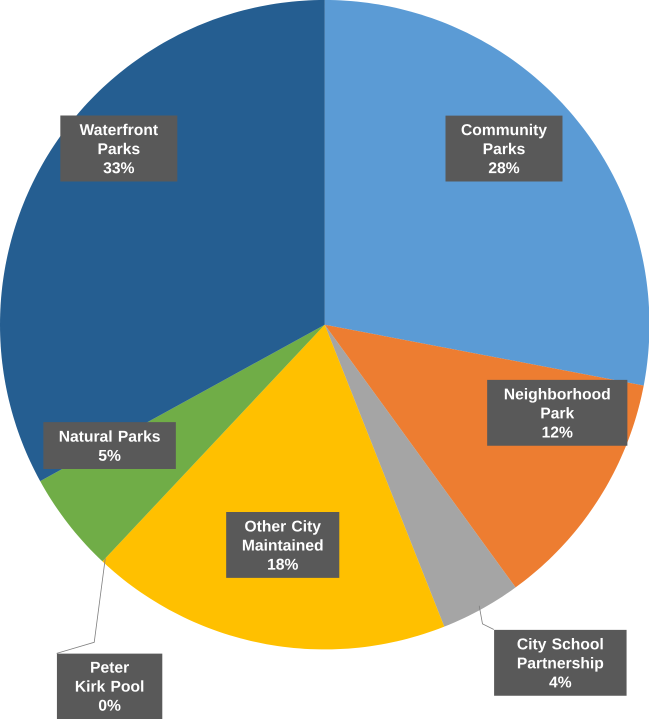 This screenshot has width=649, height=719. I want to click on slice-label: City School Partnership, so click(560, 655).